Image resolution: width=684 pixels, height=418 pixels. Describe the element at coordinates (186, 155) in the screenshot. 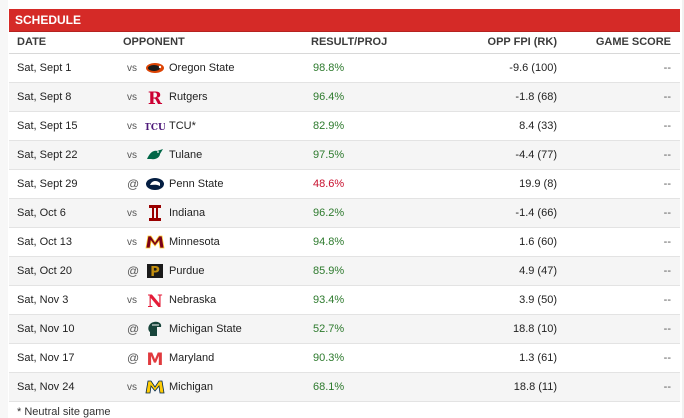

I see `opponent-link: Tulane` at that location.